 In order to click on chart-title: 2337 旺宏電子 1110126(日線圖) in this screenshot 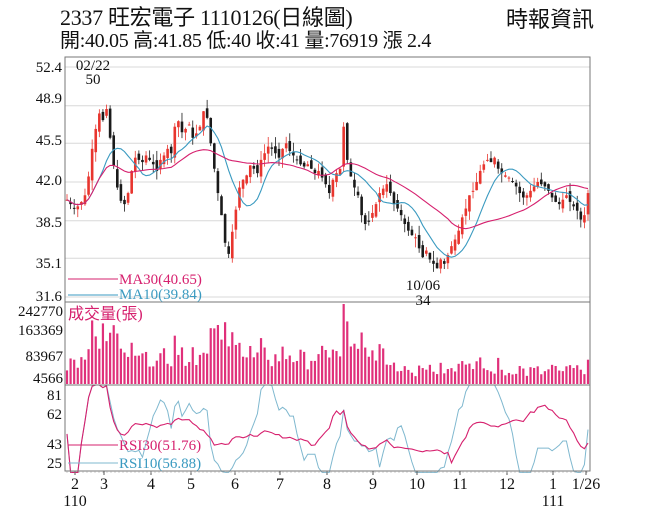, I will do `click(206, 17)`.